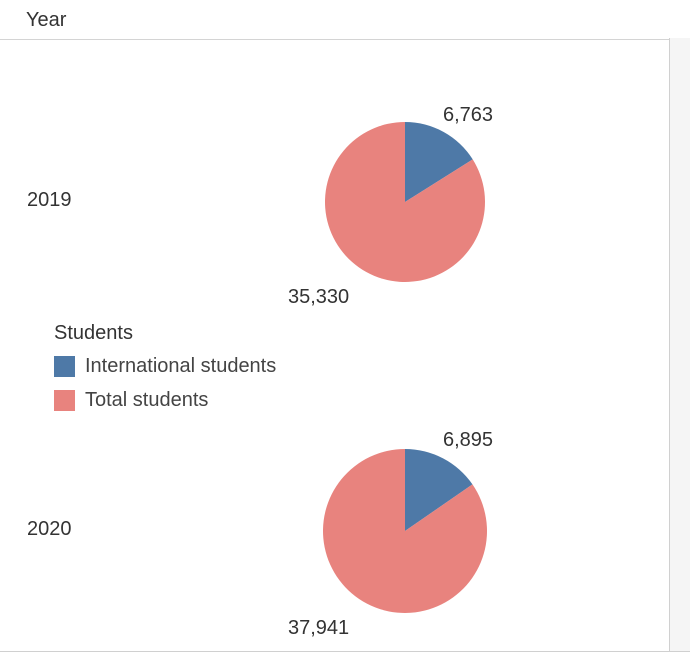 This screenshot has width=690, height=669. What do you see at coordinates (64, 400) in the screenshot?
I see `legend-swatch-total` at bounding box center [64, 400].